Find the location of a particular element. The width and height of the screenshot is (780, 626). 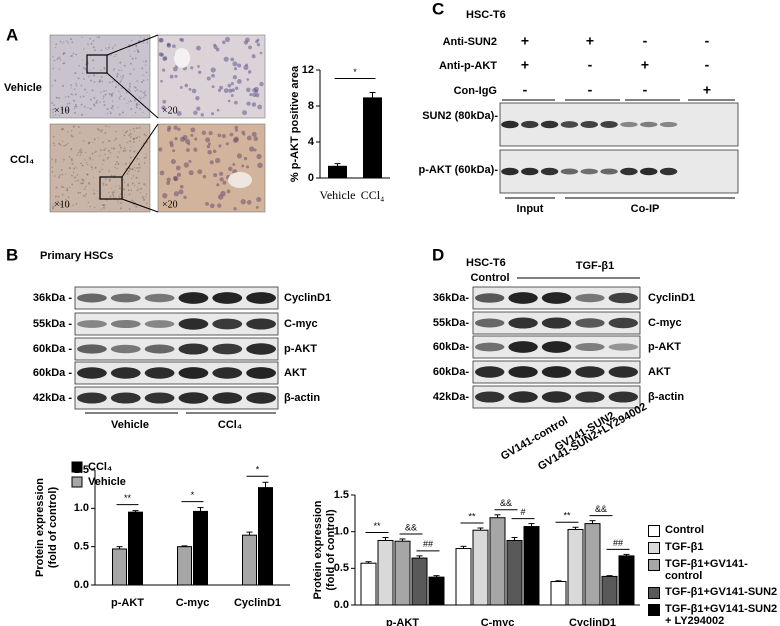

condition-label: Con-IgG is located at coordinates (475, 91).